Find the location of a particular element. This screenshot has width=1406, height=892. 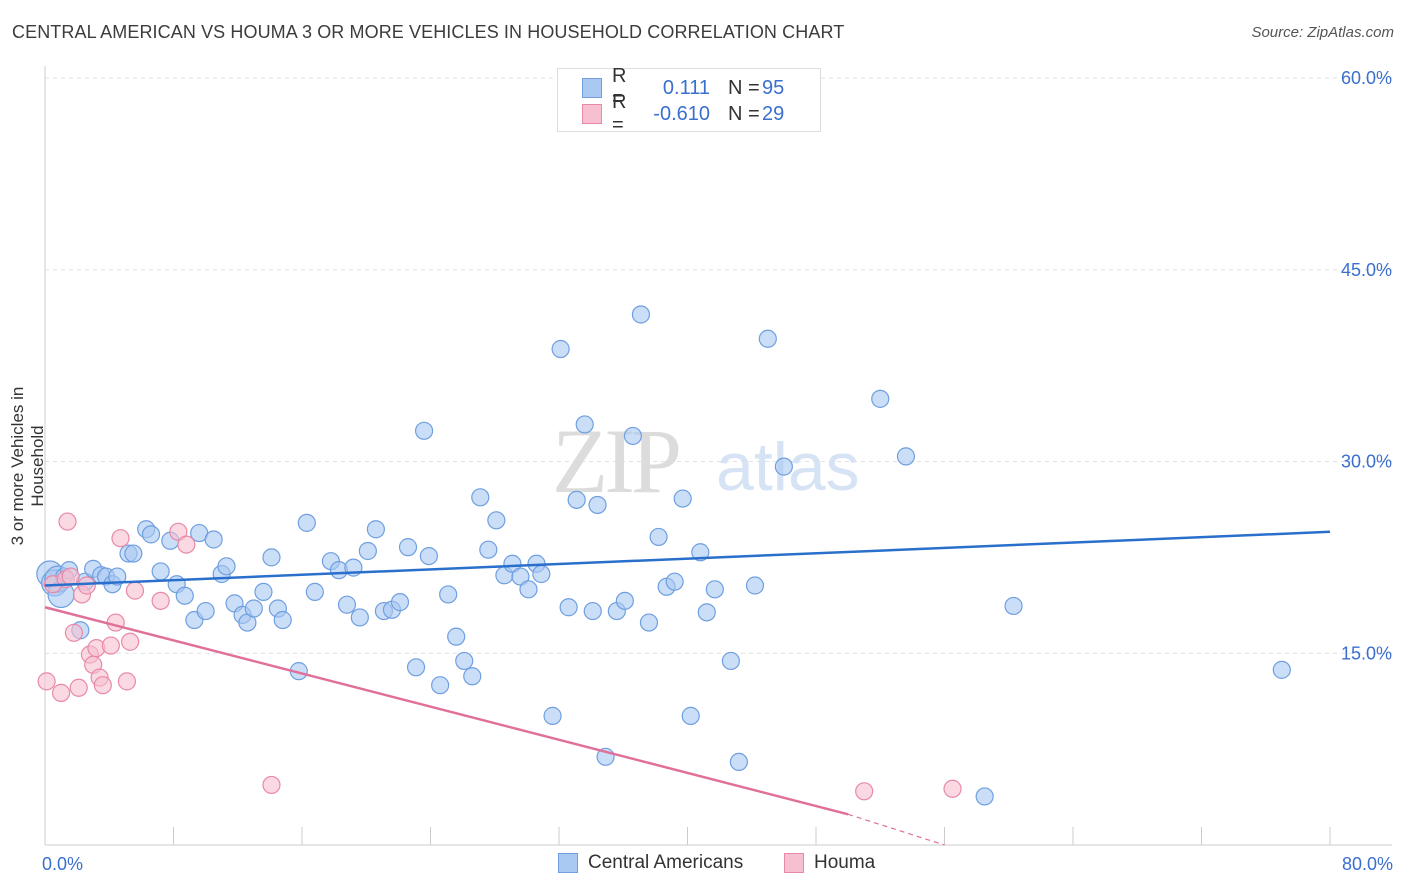

legend-swatch-blue is located at coordinates (592, 88).